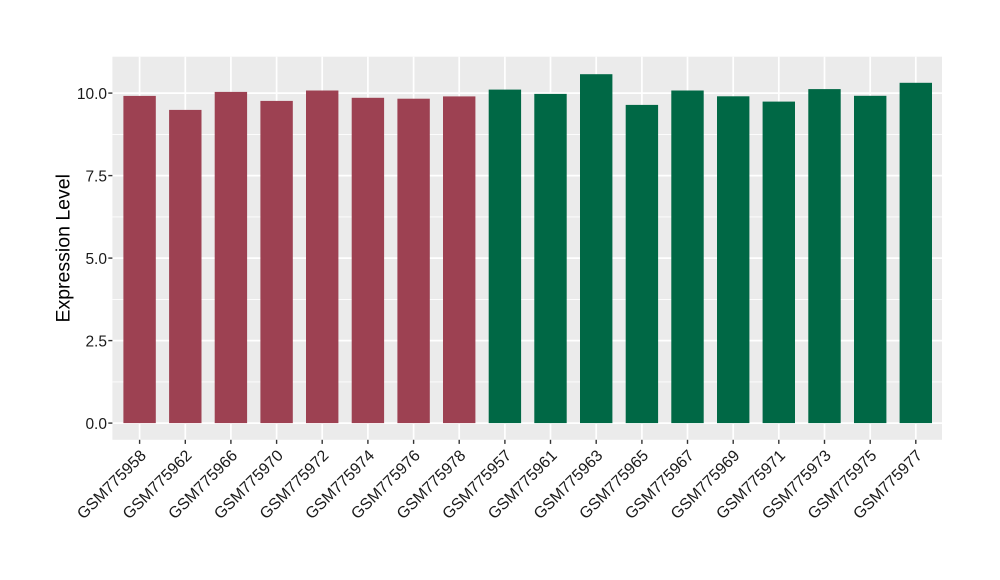  Describe the element at coordinates (64, 248) in the screenshot. I see `svg-text: Expression Level` at that location.